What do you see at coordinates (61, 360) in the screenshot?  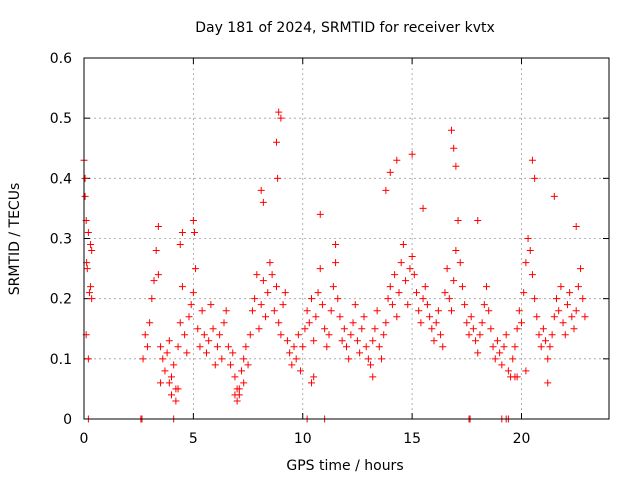 I see `y-tick-label: 0.1` at bounding box center [61, 360].